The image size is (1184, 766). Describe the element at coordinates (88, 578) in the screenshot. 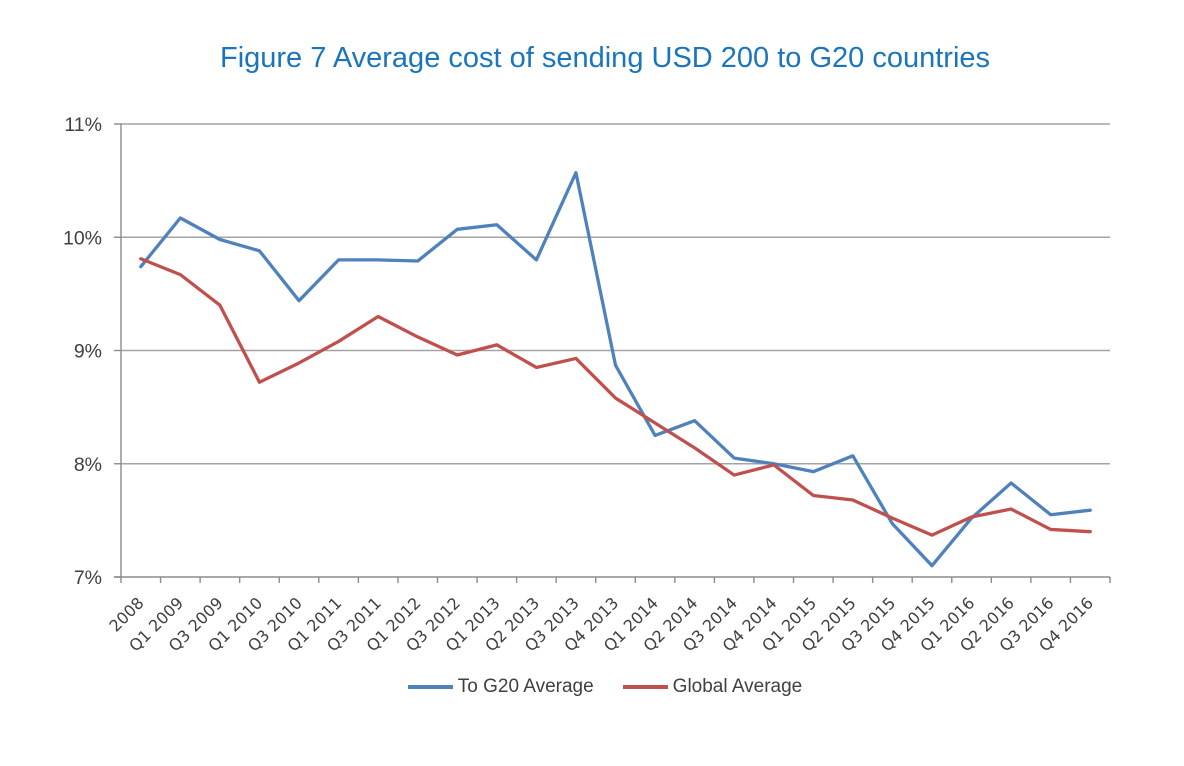

I see `y-axis-label-7: 7%` at that location.